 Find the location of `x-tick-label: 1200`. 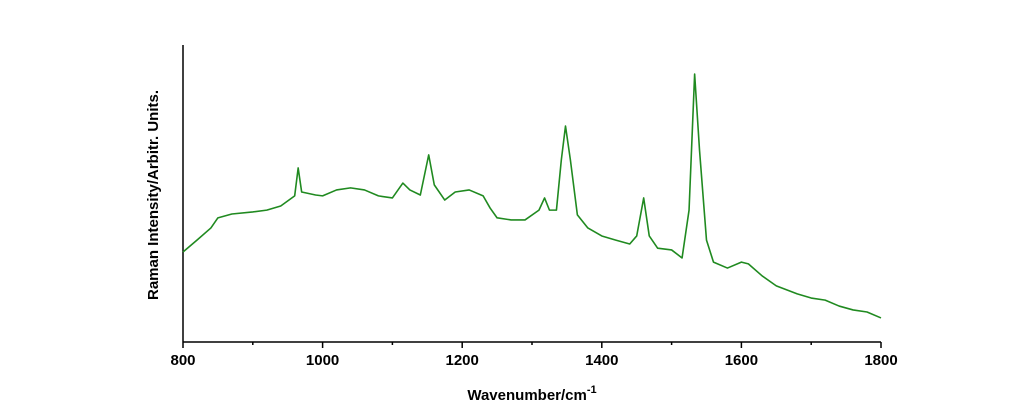

x-tick-label: 1200 is located at coordinates (462, 360).